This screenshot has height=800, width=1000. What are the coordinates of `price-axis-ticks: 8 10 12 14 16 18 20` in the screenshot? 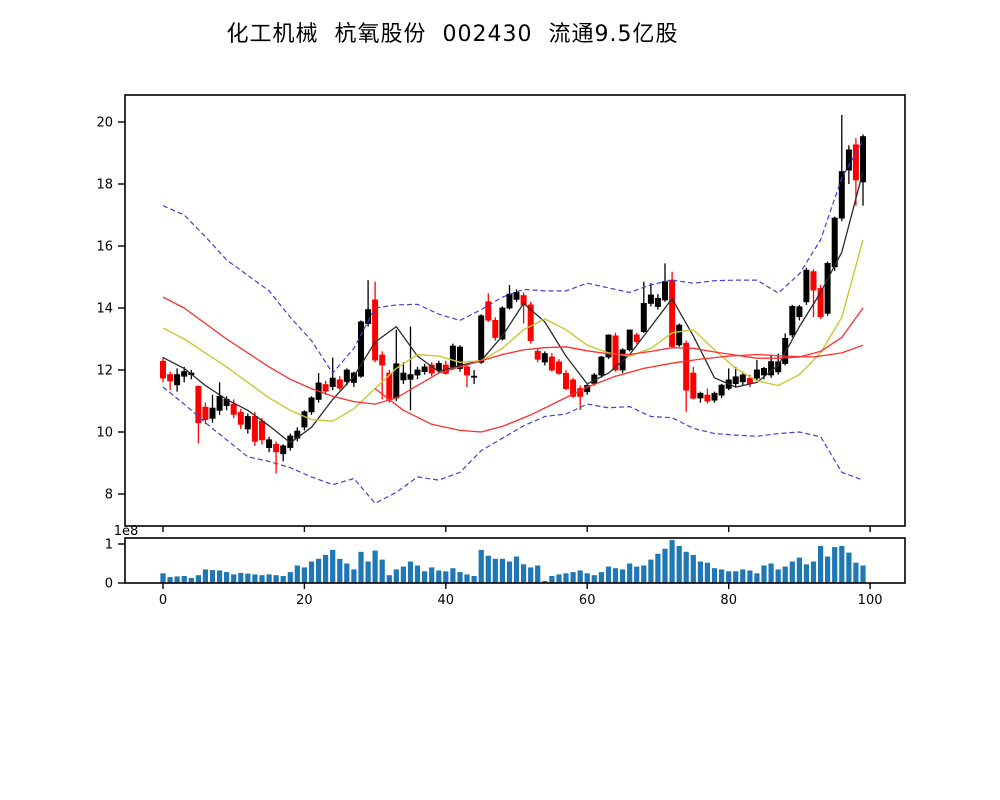 It's located at (110, 309).